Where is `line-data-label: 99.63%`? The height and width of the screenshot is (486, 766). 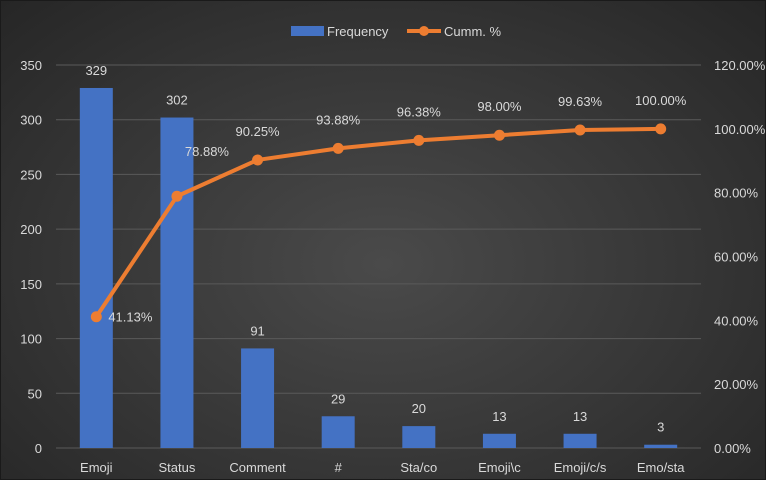 line-data-label: 99.63% is located at coordinates (580, 101).